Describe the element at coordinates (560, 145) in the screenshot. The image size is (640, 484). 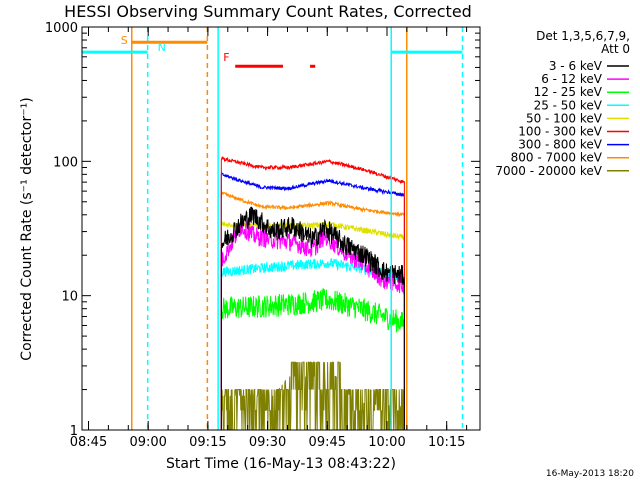
I see `legend-label-6: 300 - 800 keV` at that location.